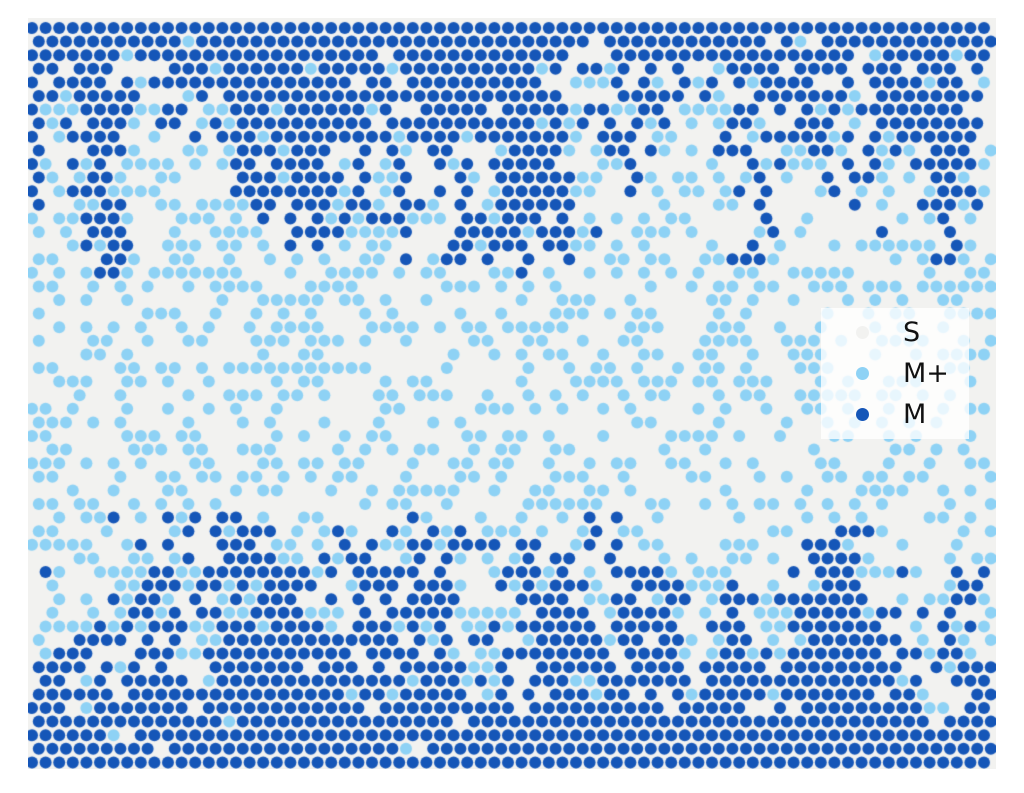  I want to click on legend-entry-s: S, so click(895, 333).